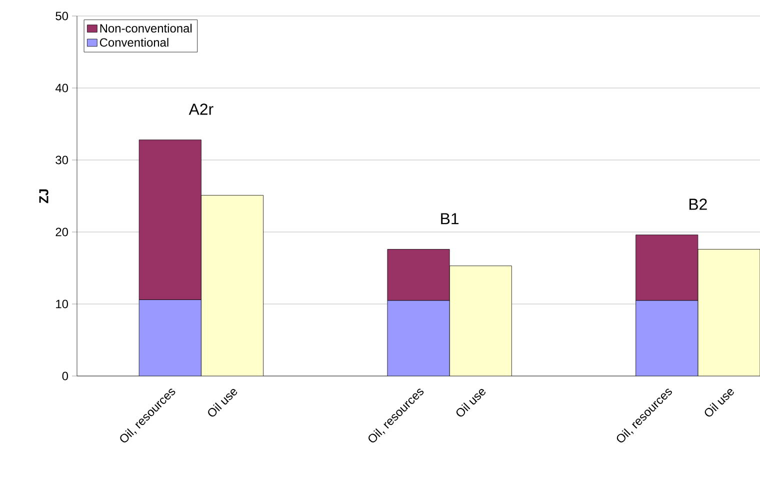 The width and height of the screenshot is (760, 498). I want to click on legend-label: Conventional, so click(134, 42).